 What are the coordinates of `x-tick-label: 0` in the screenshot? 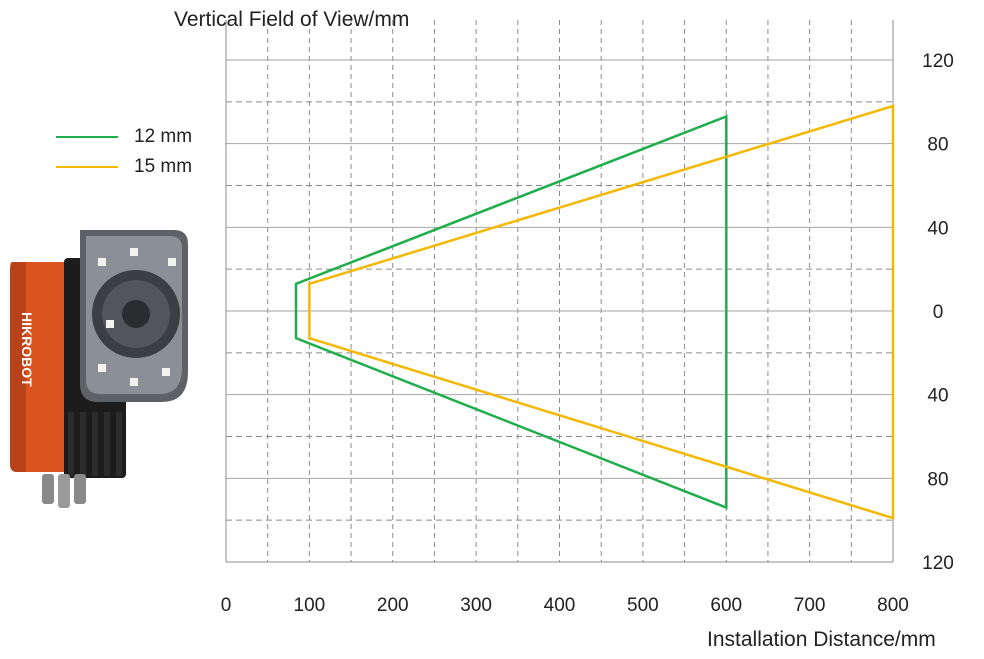 It's located at (226, 605).